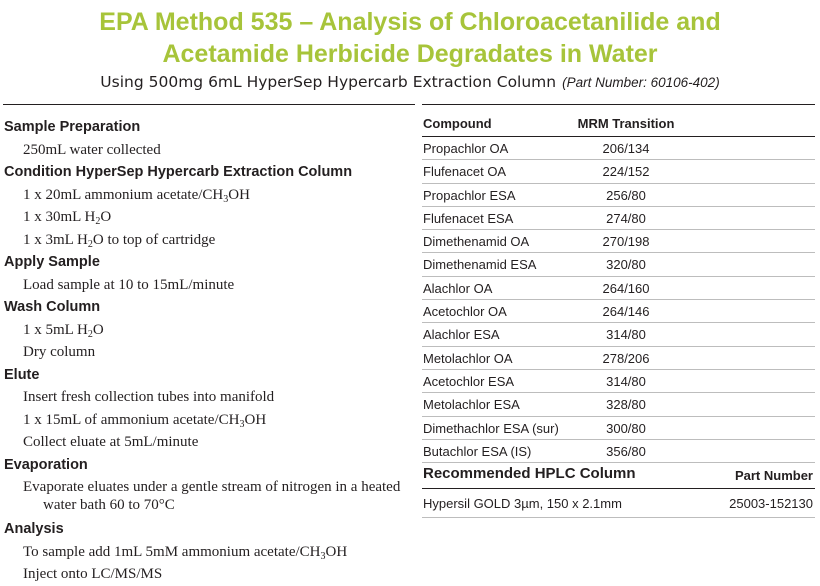  Describe the element at coordinates (457, 123) in the screenshot. I see `col-compound-header: Compound` at that location.